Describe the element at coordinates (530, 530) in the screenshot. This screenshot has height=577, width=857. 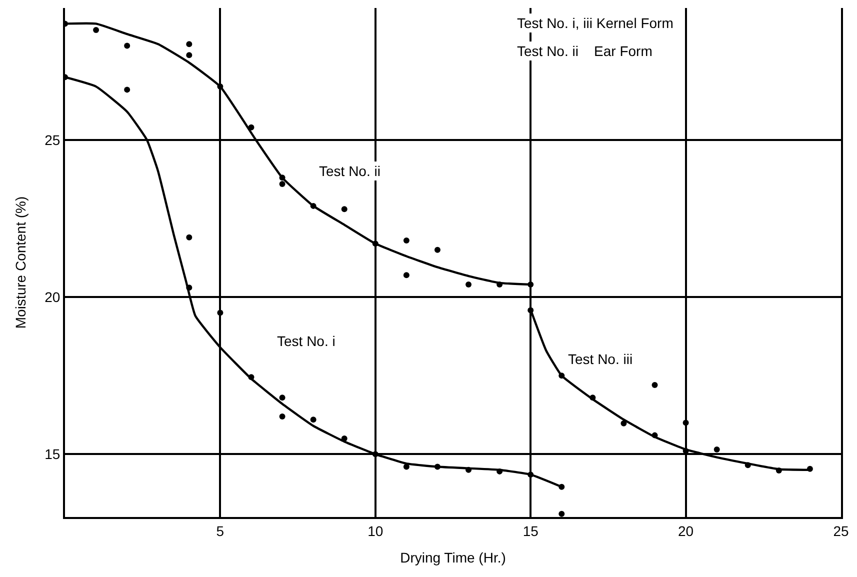
I see `x-tick-label: 15` at that location.